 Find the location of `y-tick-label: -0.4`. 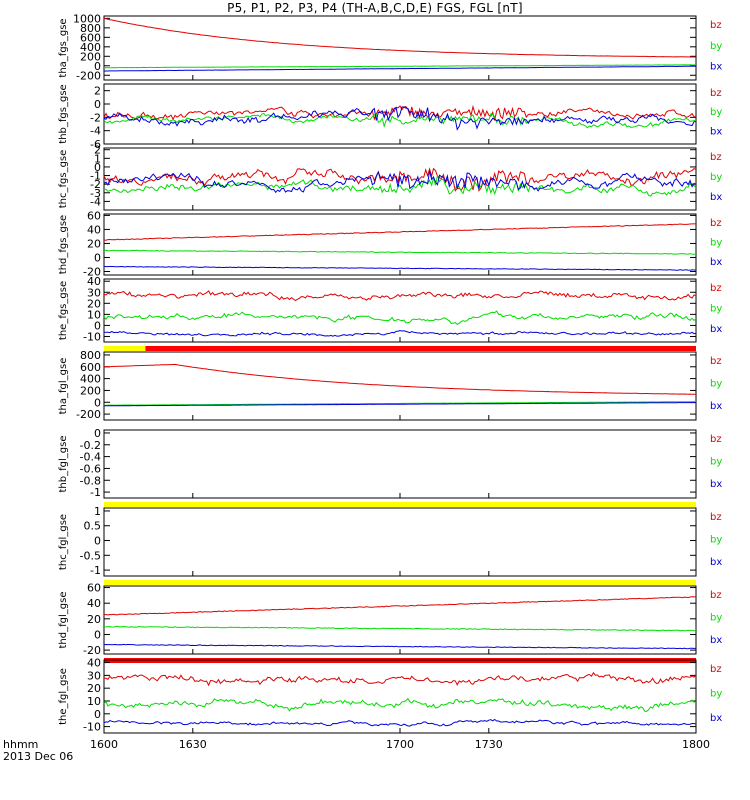

y-tick-label: -0.4 is located at coordinates (90, 457).